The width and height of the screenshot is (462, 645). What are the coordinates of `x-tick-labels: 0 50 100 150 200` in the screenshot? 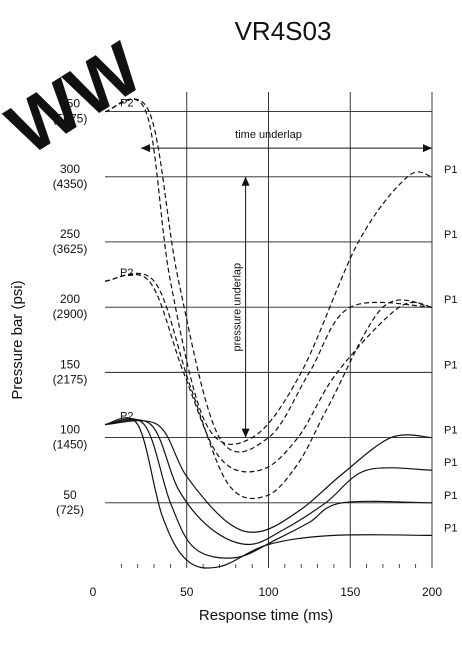 It's located at (266, 592).